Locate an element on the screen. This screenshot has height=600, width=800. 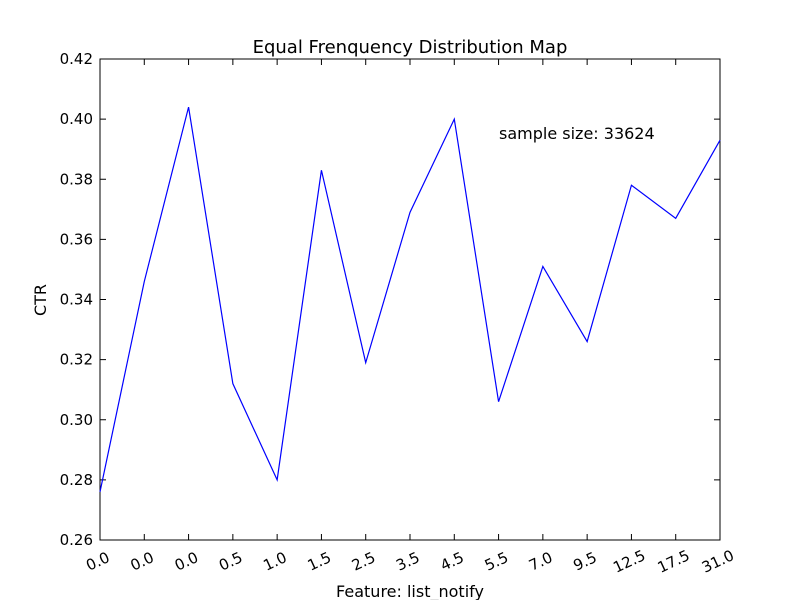
x-tick-label: 2.5 is located at coordinates (363, 561).